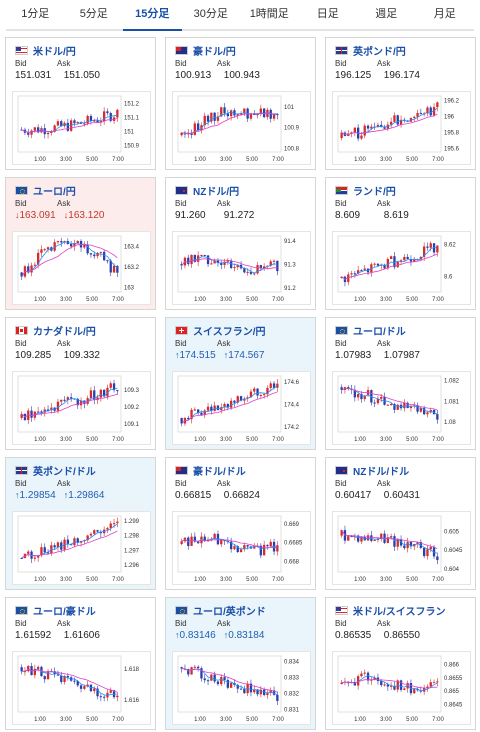 Image resolution: width=480 pixels, height=732 pixels. I want to click on tab-4: 1時間足, so click(269, 14).